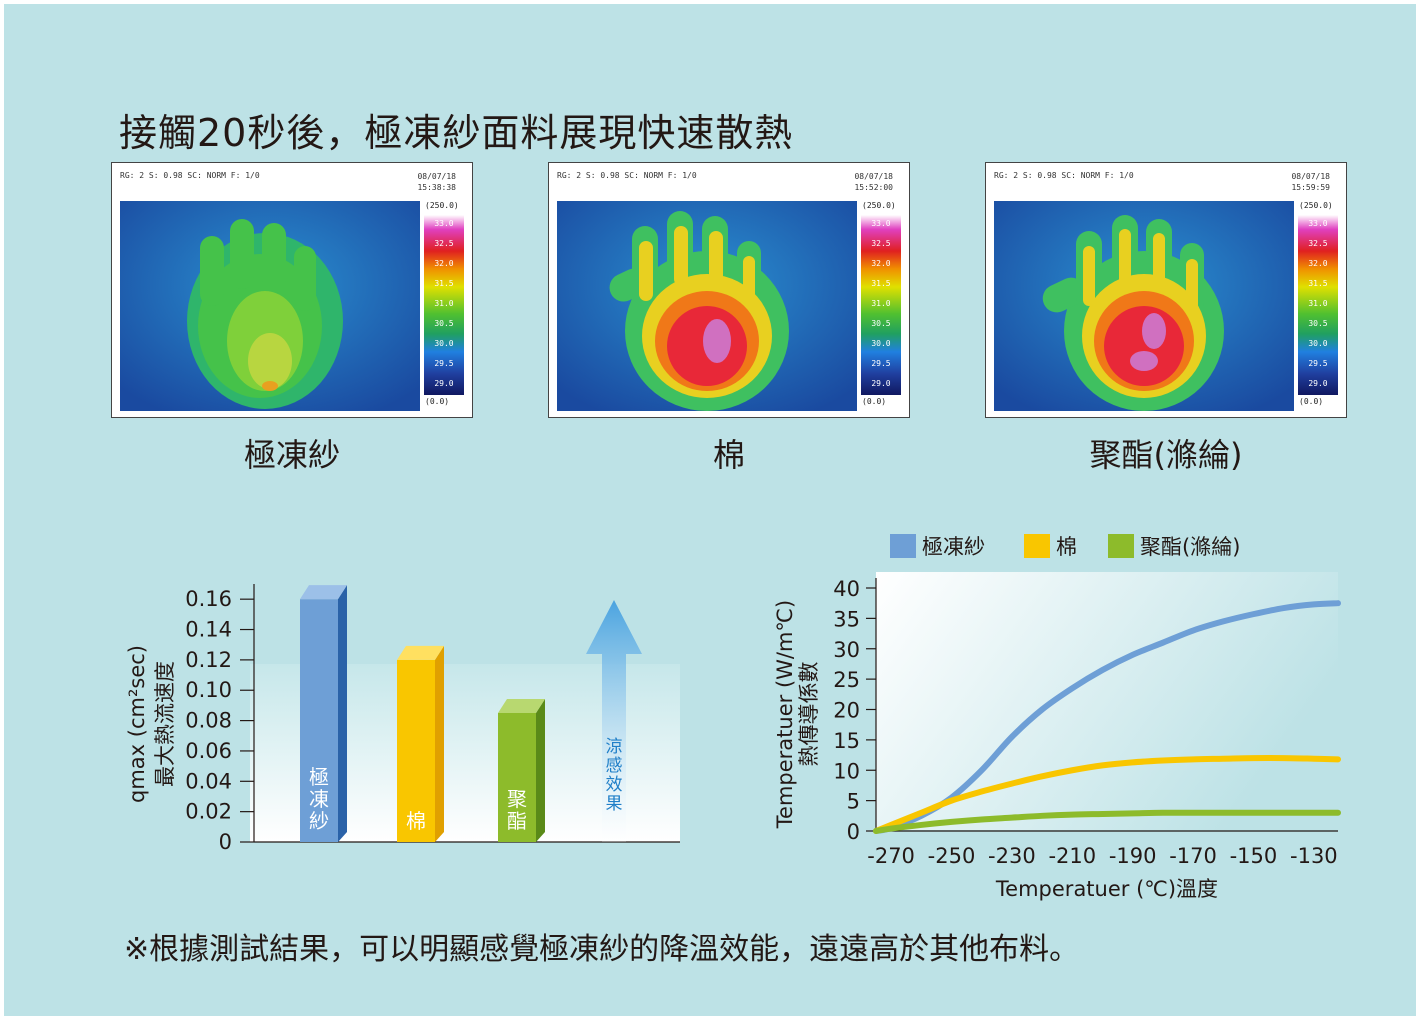 The image size is (1416, 1016). I want to click on footnote: ※根據測試結果，可以明顯感覺極凍紗的降溫效能，遠遠高於其他布料。, so click(602, 949).